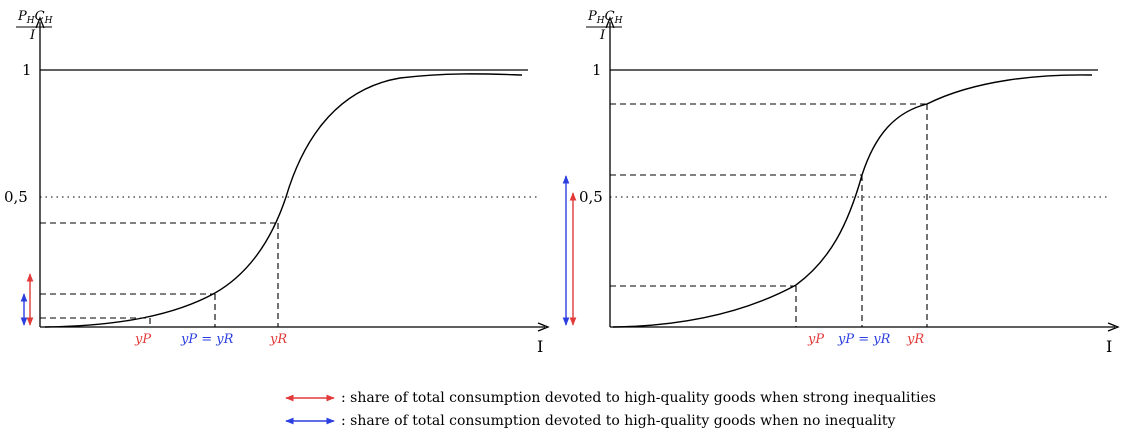 The width and height of the screenshot is (1123, 433). Describe the element at coordinates (540, 346) in the screenshot. I see `left-x-axis-label: I` at that location.